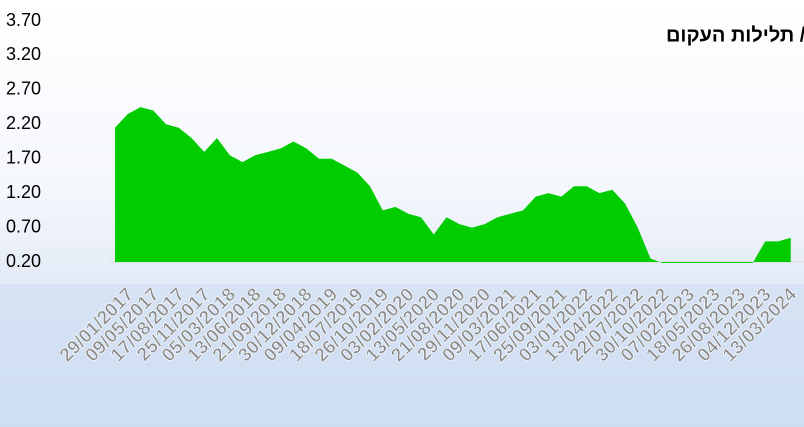 The width and height of the screenshot is (804, 427). Describe the element at coordinates (23, 89) in the screenshot. I see `y-tick-label: 2.70` at that location.